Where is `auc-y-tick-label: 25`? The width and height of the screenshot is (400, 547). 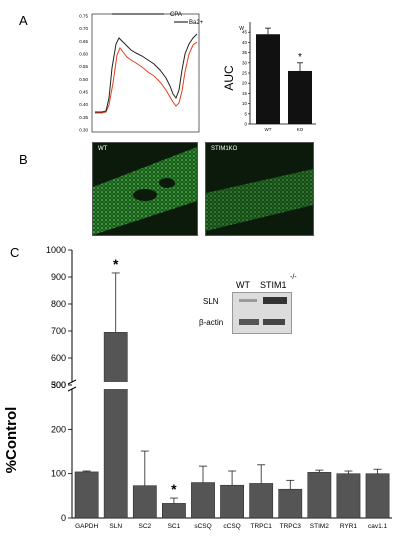
auc-y-tick-label: 25 is located at coordinates (245, 73).